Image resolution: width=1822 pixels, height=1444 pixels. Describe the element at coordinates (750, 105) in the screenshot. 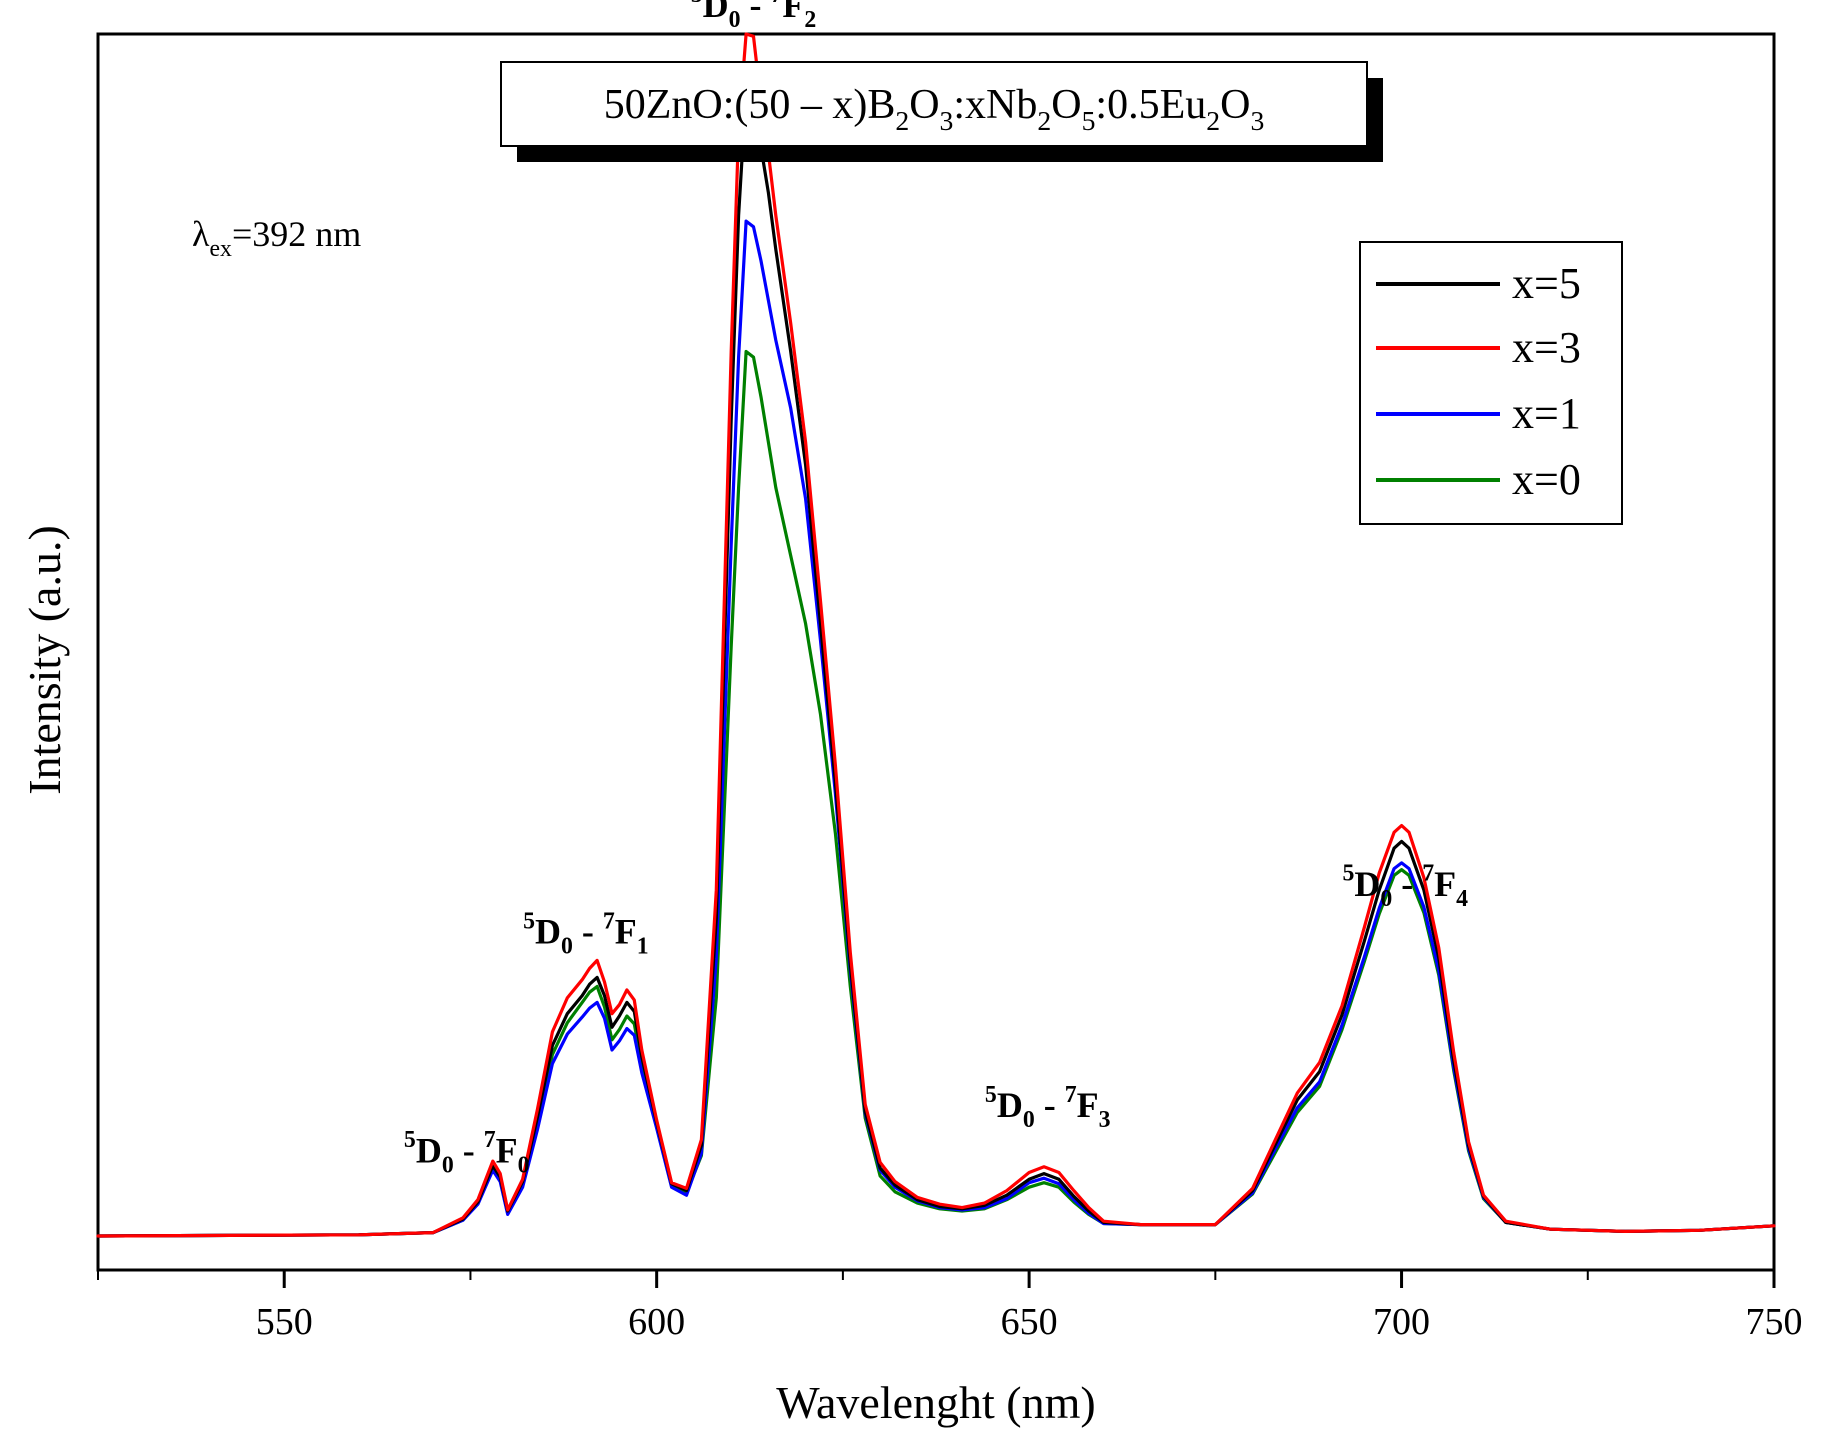

I see `text-part: 50ZnO:(50 – x)B` at that location.